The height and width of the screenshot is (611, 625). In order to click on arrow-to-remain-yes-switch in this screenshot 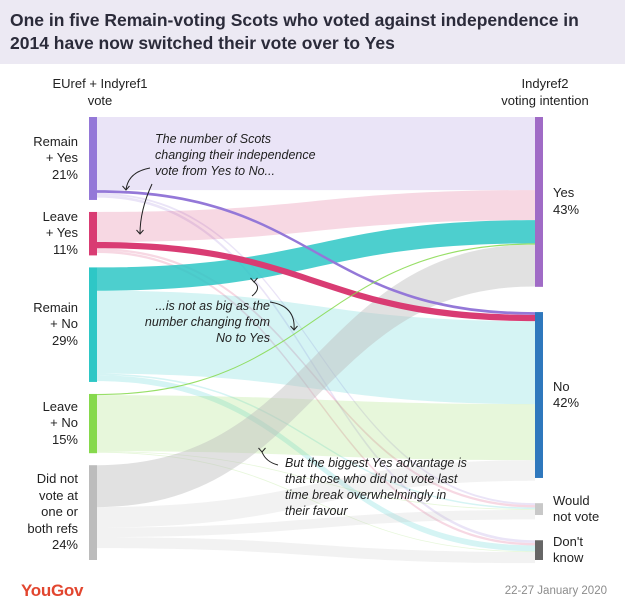, I will do `click(138, 179)`.